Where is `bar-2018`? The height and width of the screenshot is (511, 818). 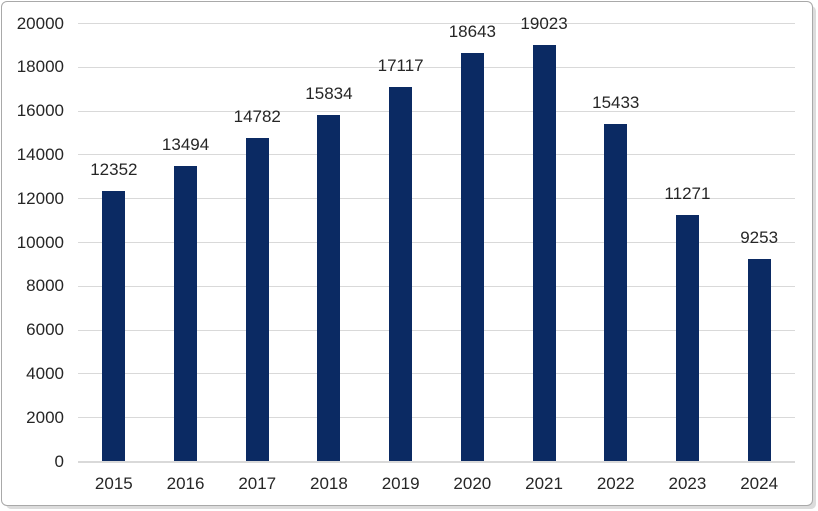
bar-2018 is located at coordinates (329, 288).